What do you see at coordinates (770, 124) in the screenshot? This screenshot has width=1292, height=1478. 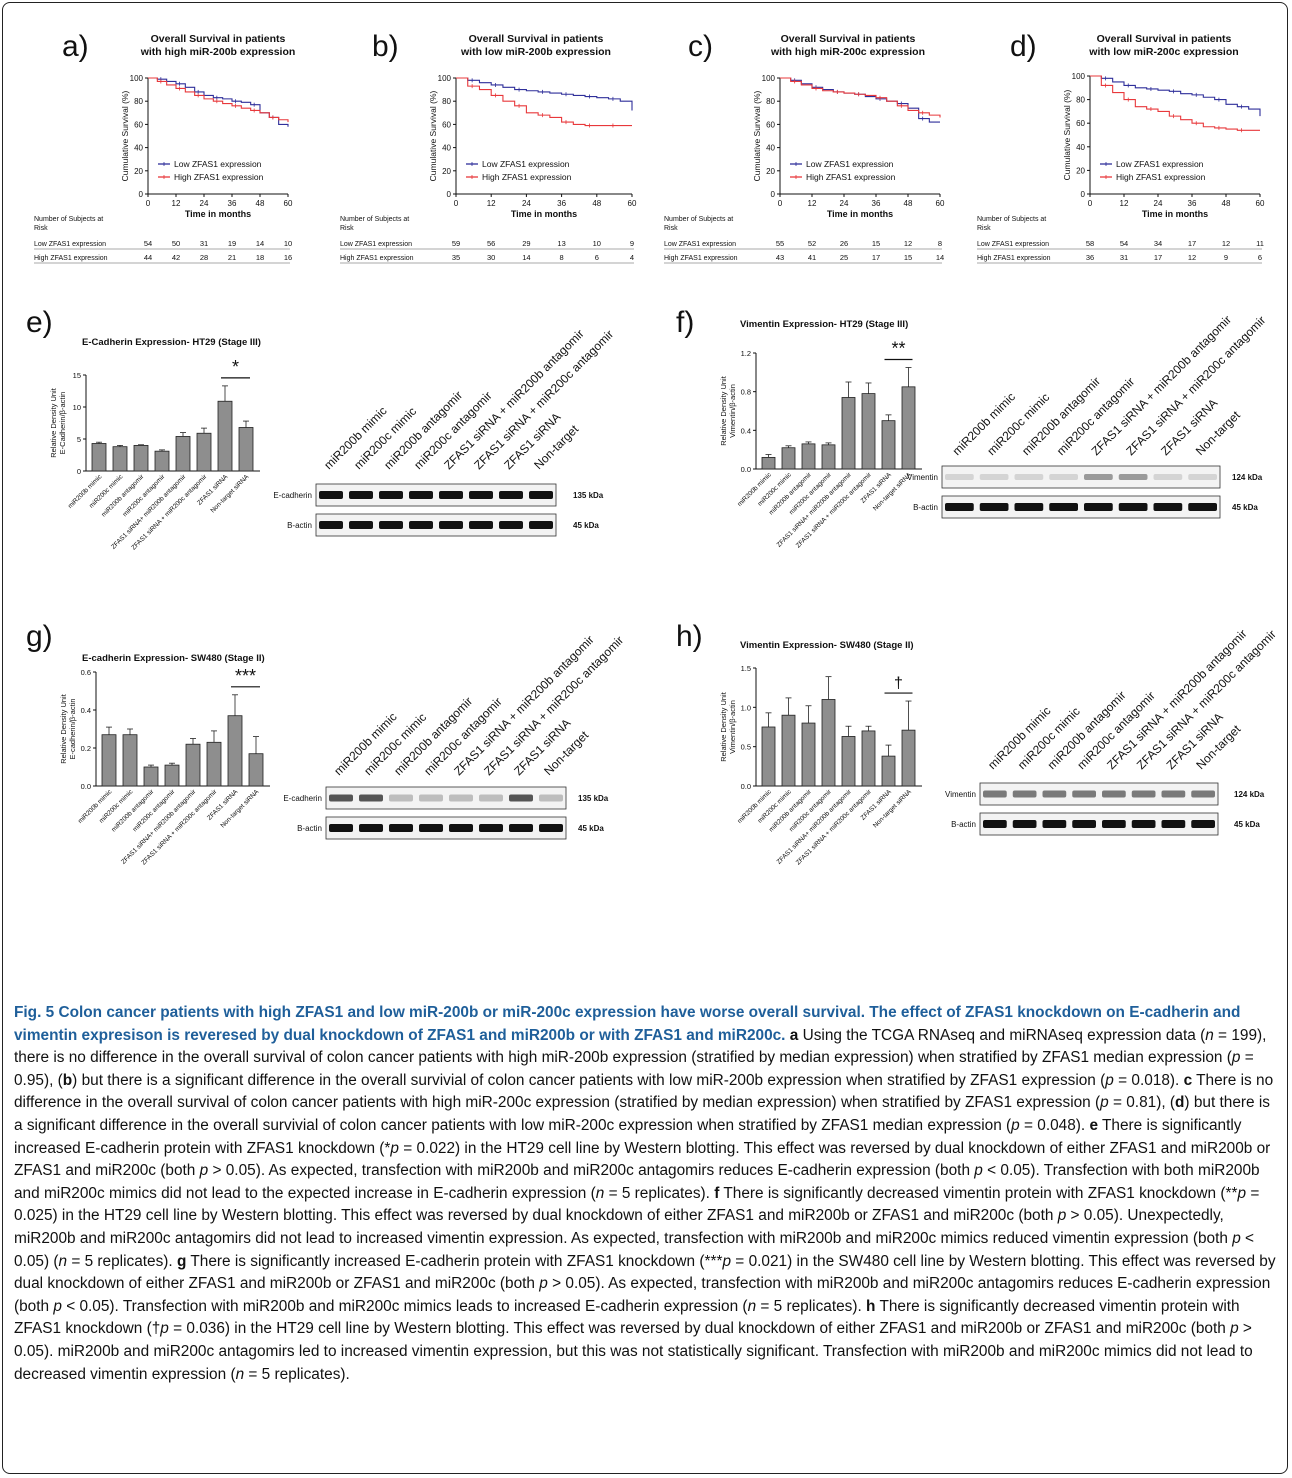 I see `y-tick-label: 60` at bounding box center [770, 124].